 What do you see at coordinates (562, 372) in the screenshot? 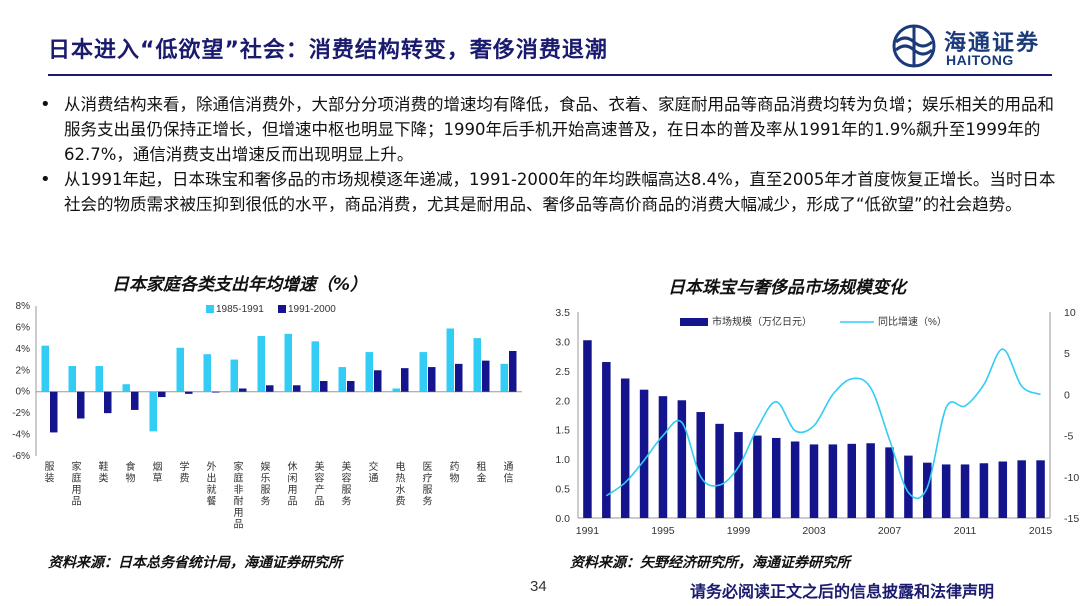
I see `left-y-tick-label: 2.5` at bounding box center [562, 372].